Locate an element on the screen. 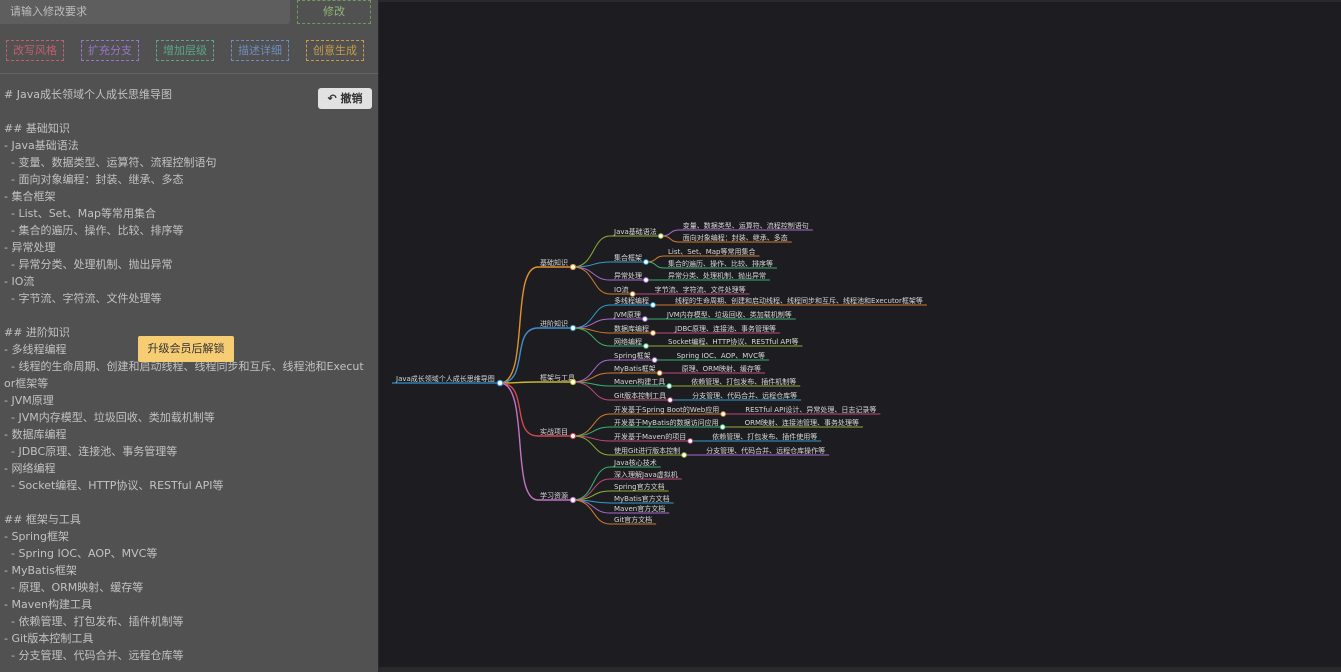  editor-line: ## 框架与工具 is located at coordinates (42, 519).